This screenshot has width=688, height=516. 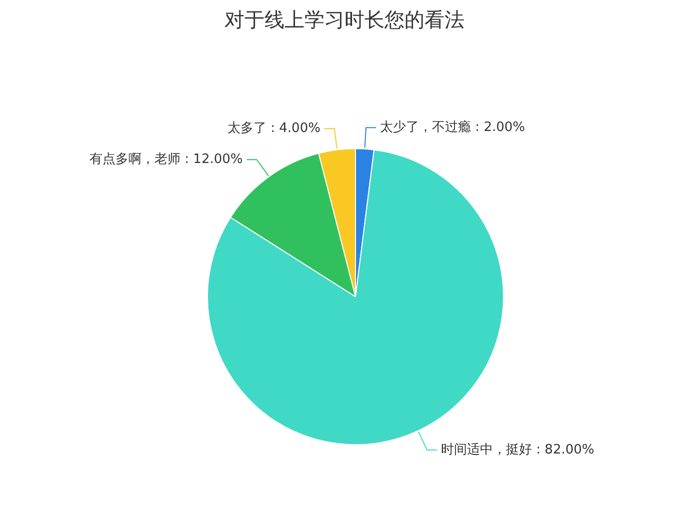 I want to click on slice-label: 有点多啊，老师 : 12.00%, so click(x=166, y=160).